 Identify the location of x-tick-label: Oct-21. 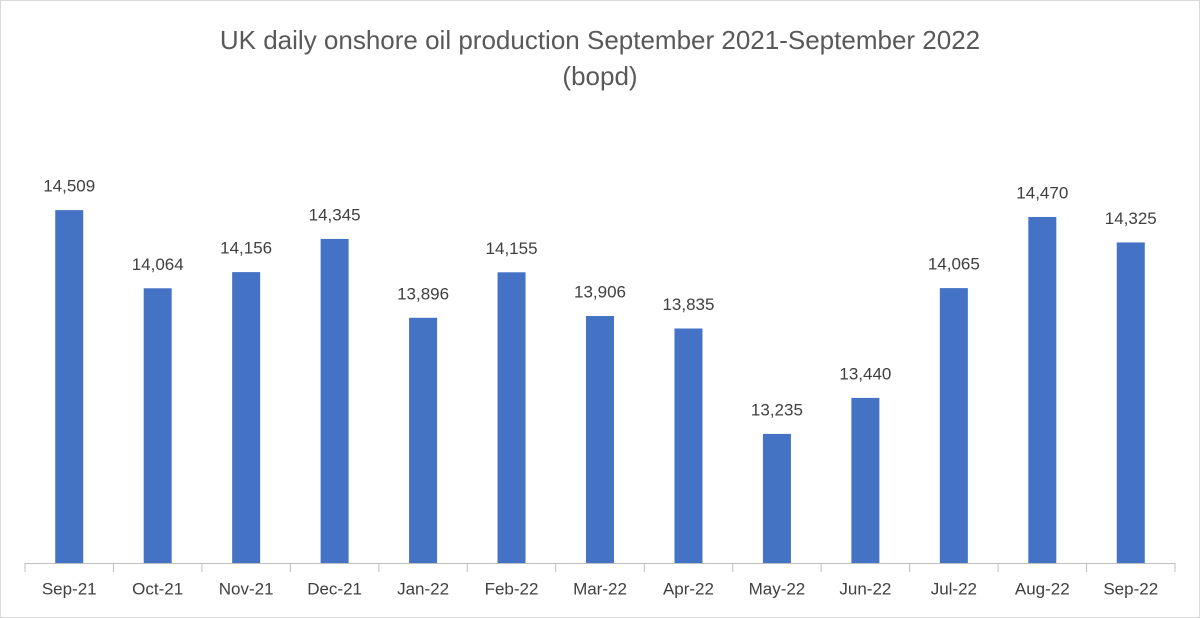
(157, 588).